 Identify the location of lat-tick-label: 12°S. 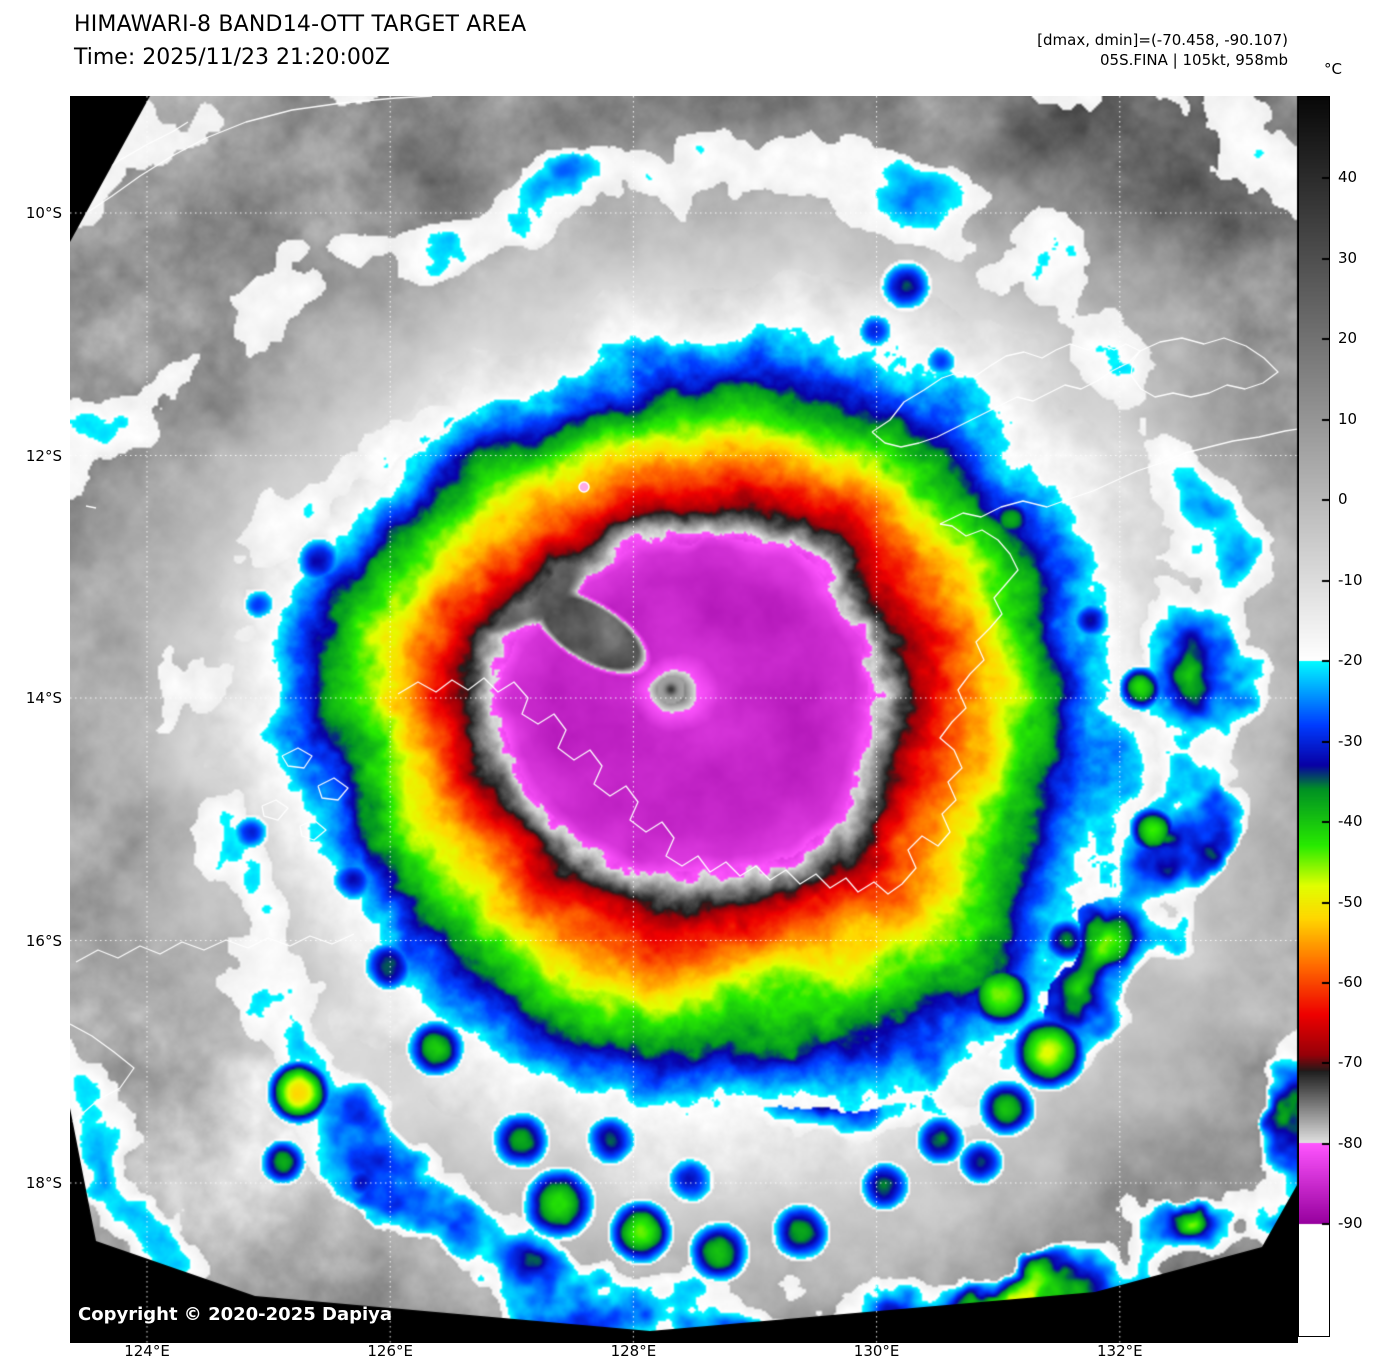
(43, 455).